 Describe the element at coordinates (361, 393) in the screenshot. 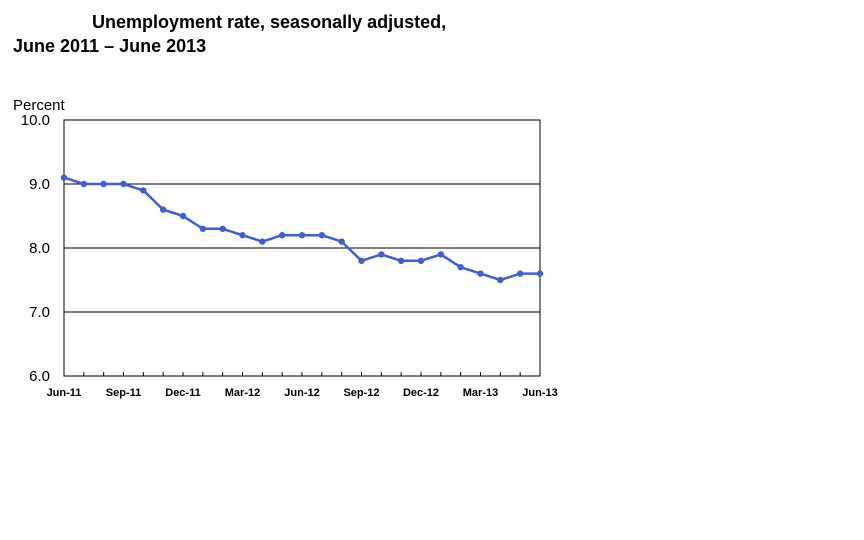

I see `x-tick-label: Sep-12` at that location.